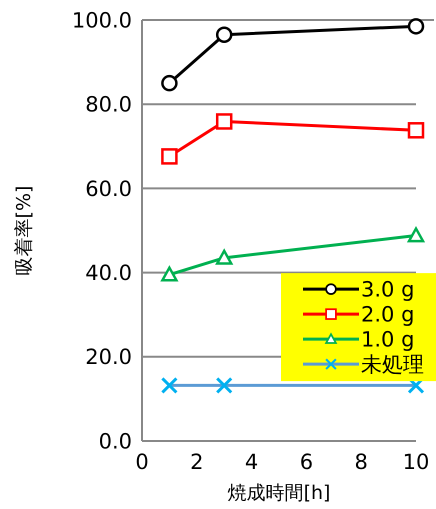  Describe the element at coordinates (24, 231) in the screenshot. I see `y-axis-title: 吸着率[%]` at that location.